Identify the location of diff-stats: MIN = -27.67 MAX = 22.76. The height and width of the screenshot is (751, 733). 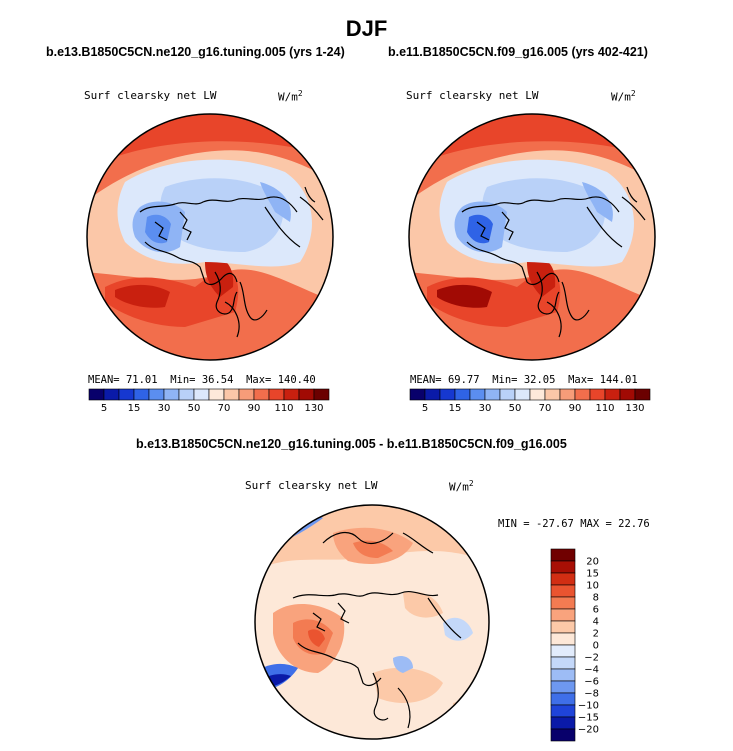
(574, 524).